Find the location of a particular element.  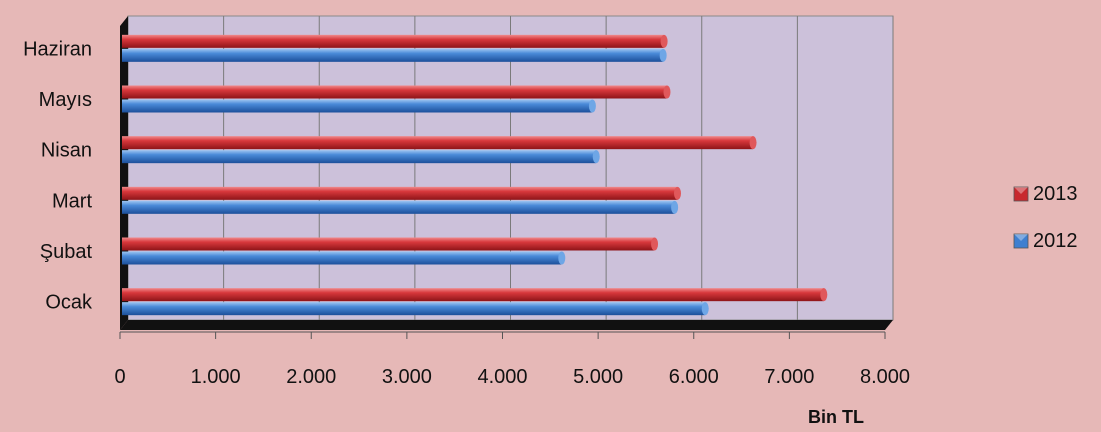

floor is located at coordinates (506, 325).